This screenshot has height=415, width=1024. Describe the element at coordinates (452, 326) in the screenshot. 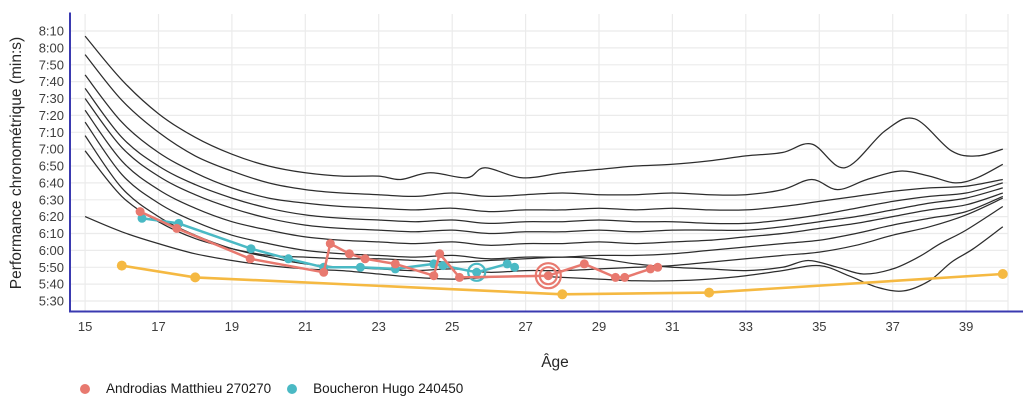

I see `x-tick-label: 25` at that location.